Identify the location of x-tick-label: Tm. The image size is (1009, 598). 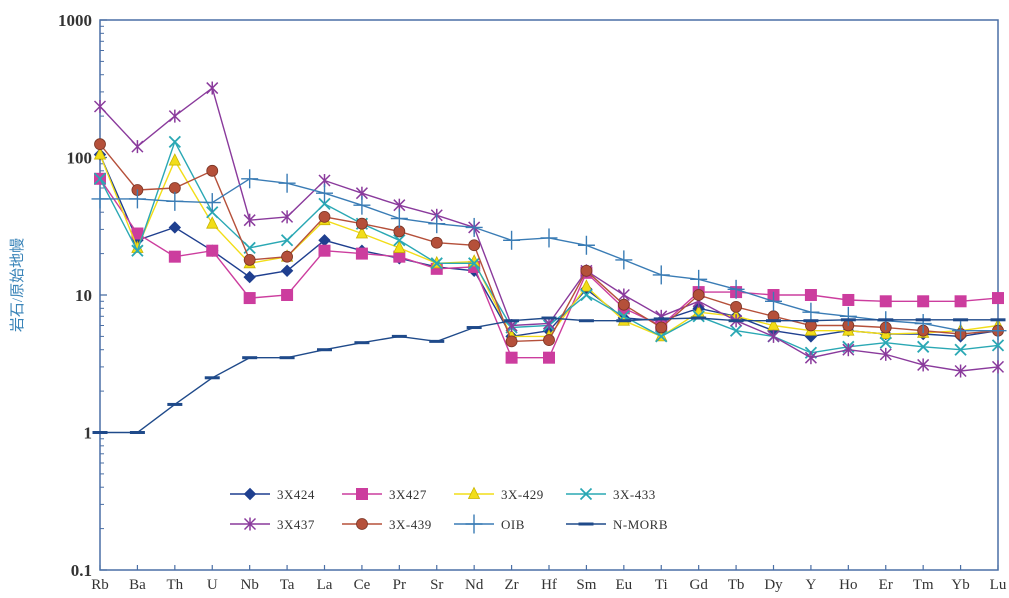
(923, 585).